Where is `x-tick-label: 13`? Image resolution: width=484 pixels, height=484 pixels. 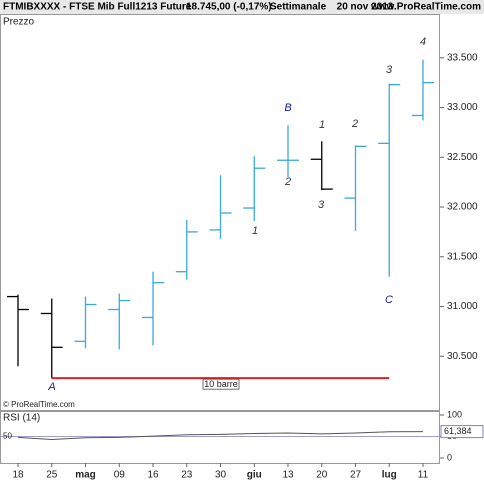
x-tick-label: 13 is located at coordinates (288, 475).